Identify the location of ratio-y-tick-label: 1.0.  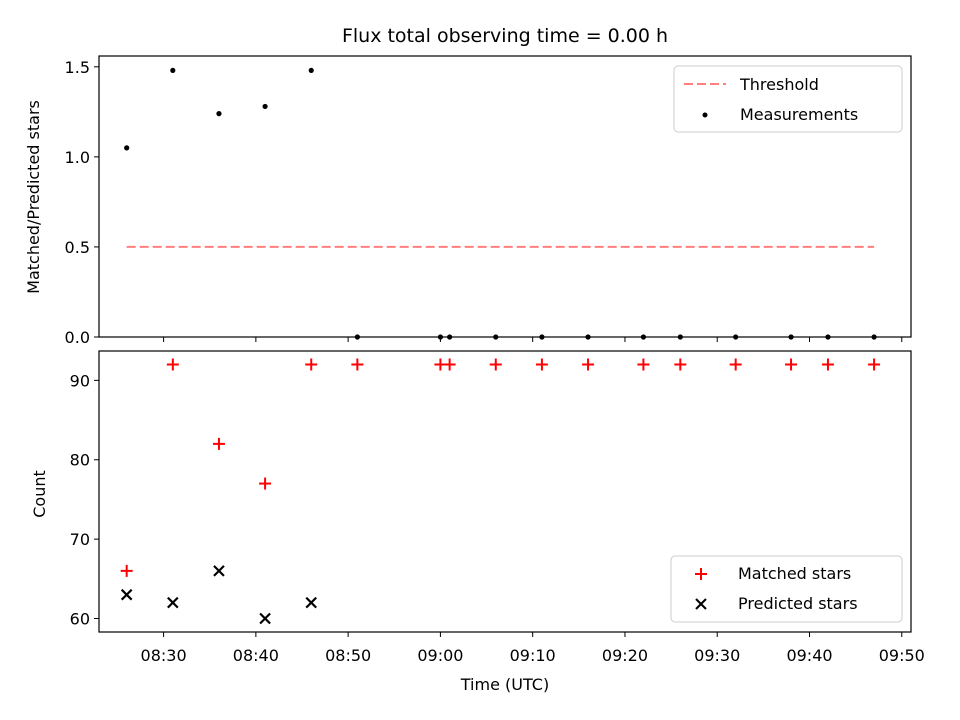
(77, 157).